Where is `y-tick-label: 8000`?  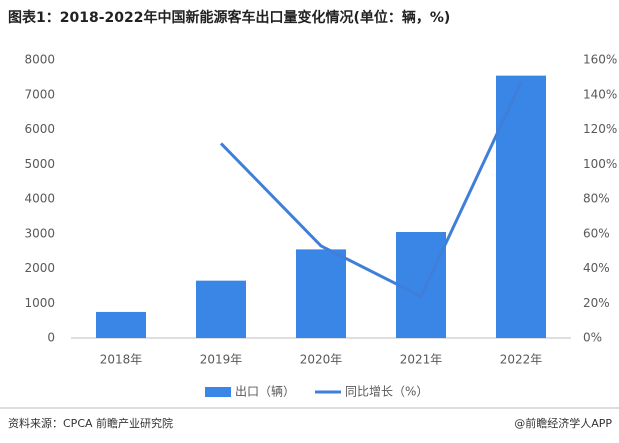 y-tick-label: 8000 is located at coordinates (39, 60).